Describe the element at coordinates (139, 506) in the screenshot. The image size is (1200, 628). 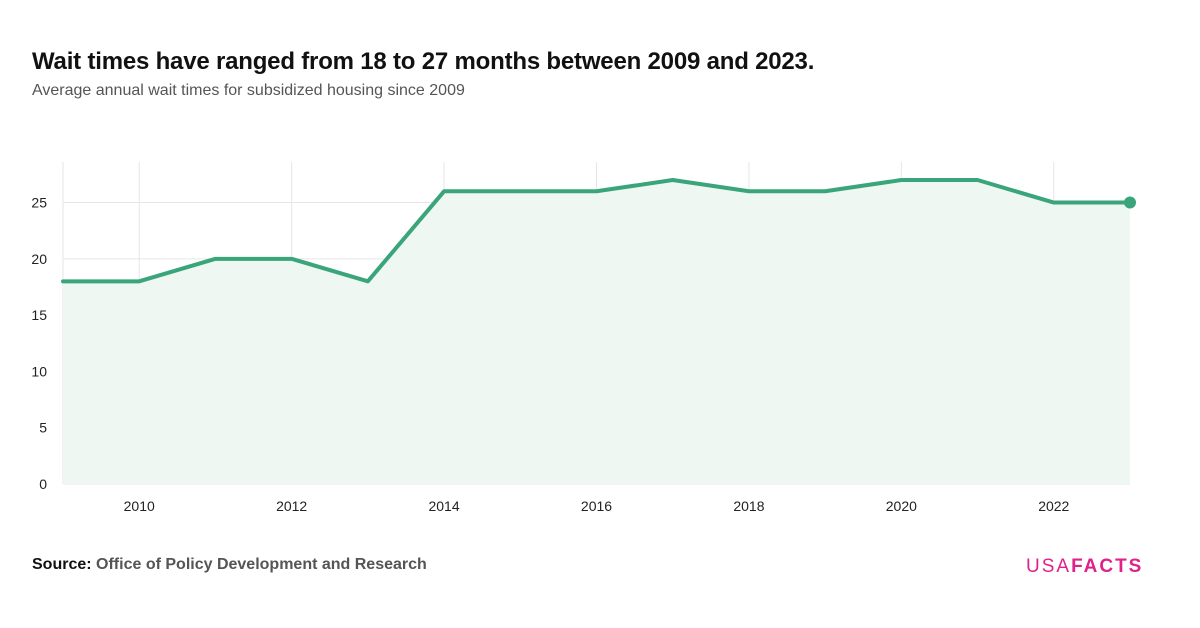
I see `x-tick-label: 2010` at that location.